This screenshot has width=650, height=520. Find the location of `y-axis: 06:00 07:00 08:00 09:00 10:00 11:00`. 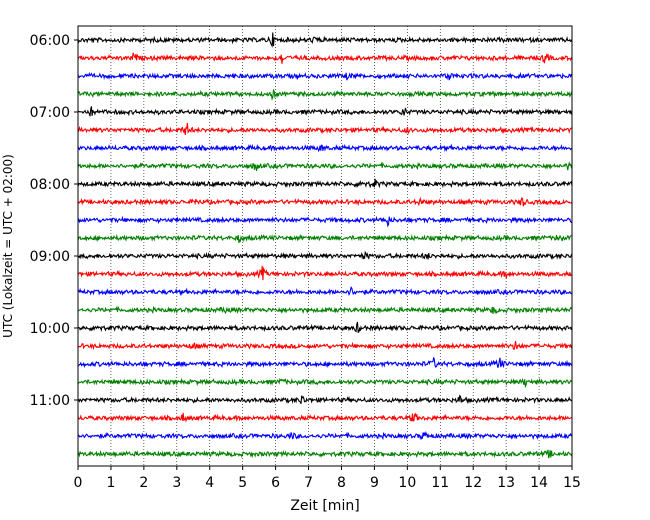

y-axis: 06:00 07:00 08:00 09:00 10:00 11:00 is located at coordinates (54, 221).